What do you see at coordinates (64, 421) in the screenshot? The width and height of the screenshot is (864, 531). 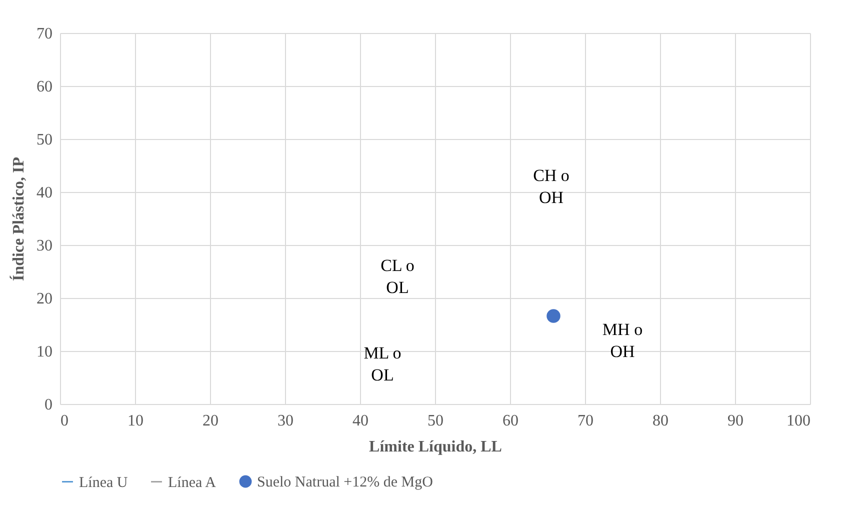 I see `x-tick-label: 0` at bounding box center [64, 421].